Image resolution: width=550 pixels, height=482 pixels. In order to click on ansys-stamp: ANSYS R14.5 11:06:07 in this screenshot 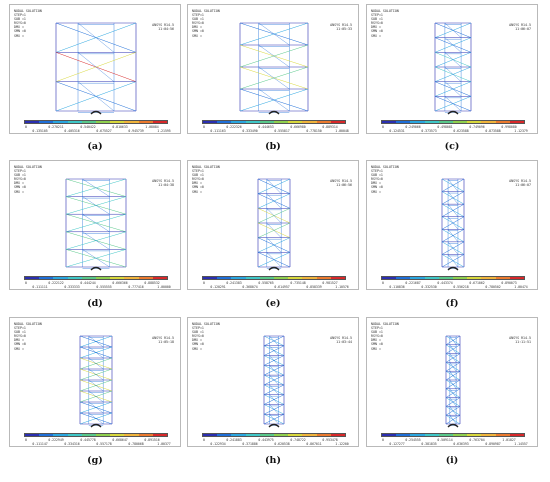, I will do `click(520, 27)`.